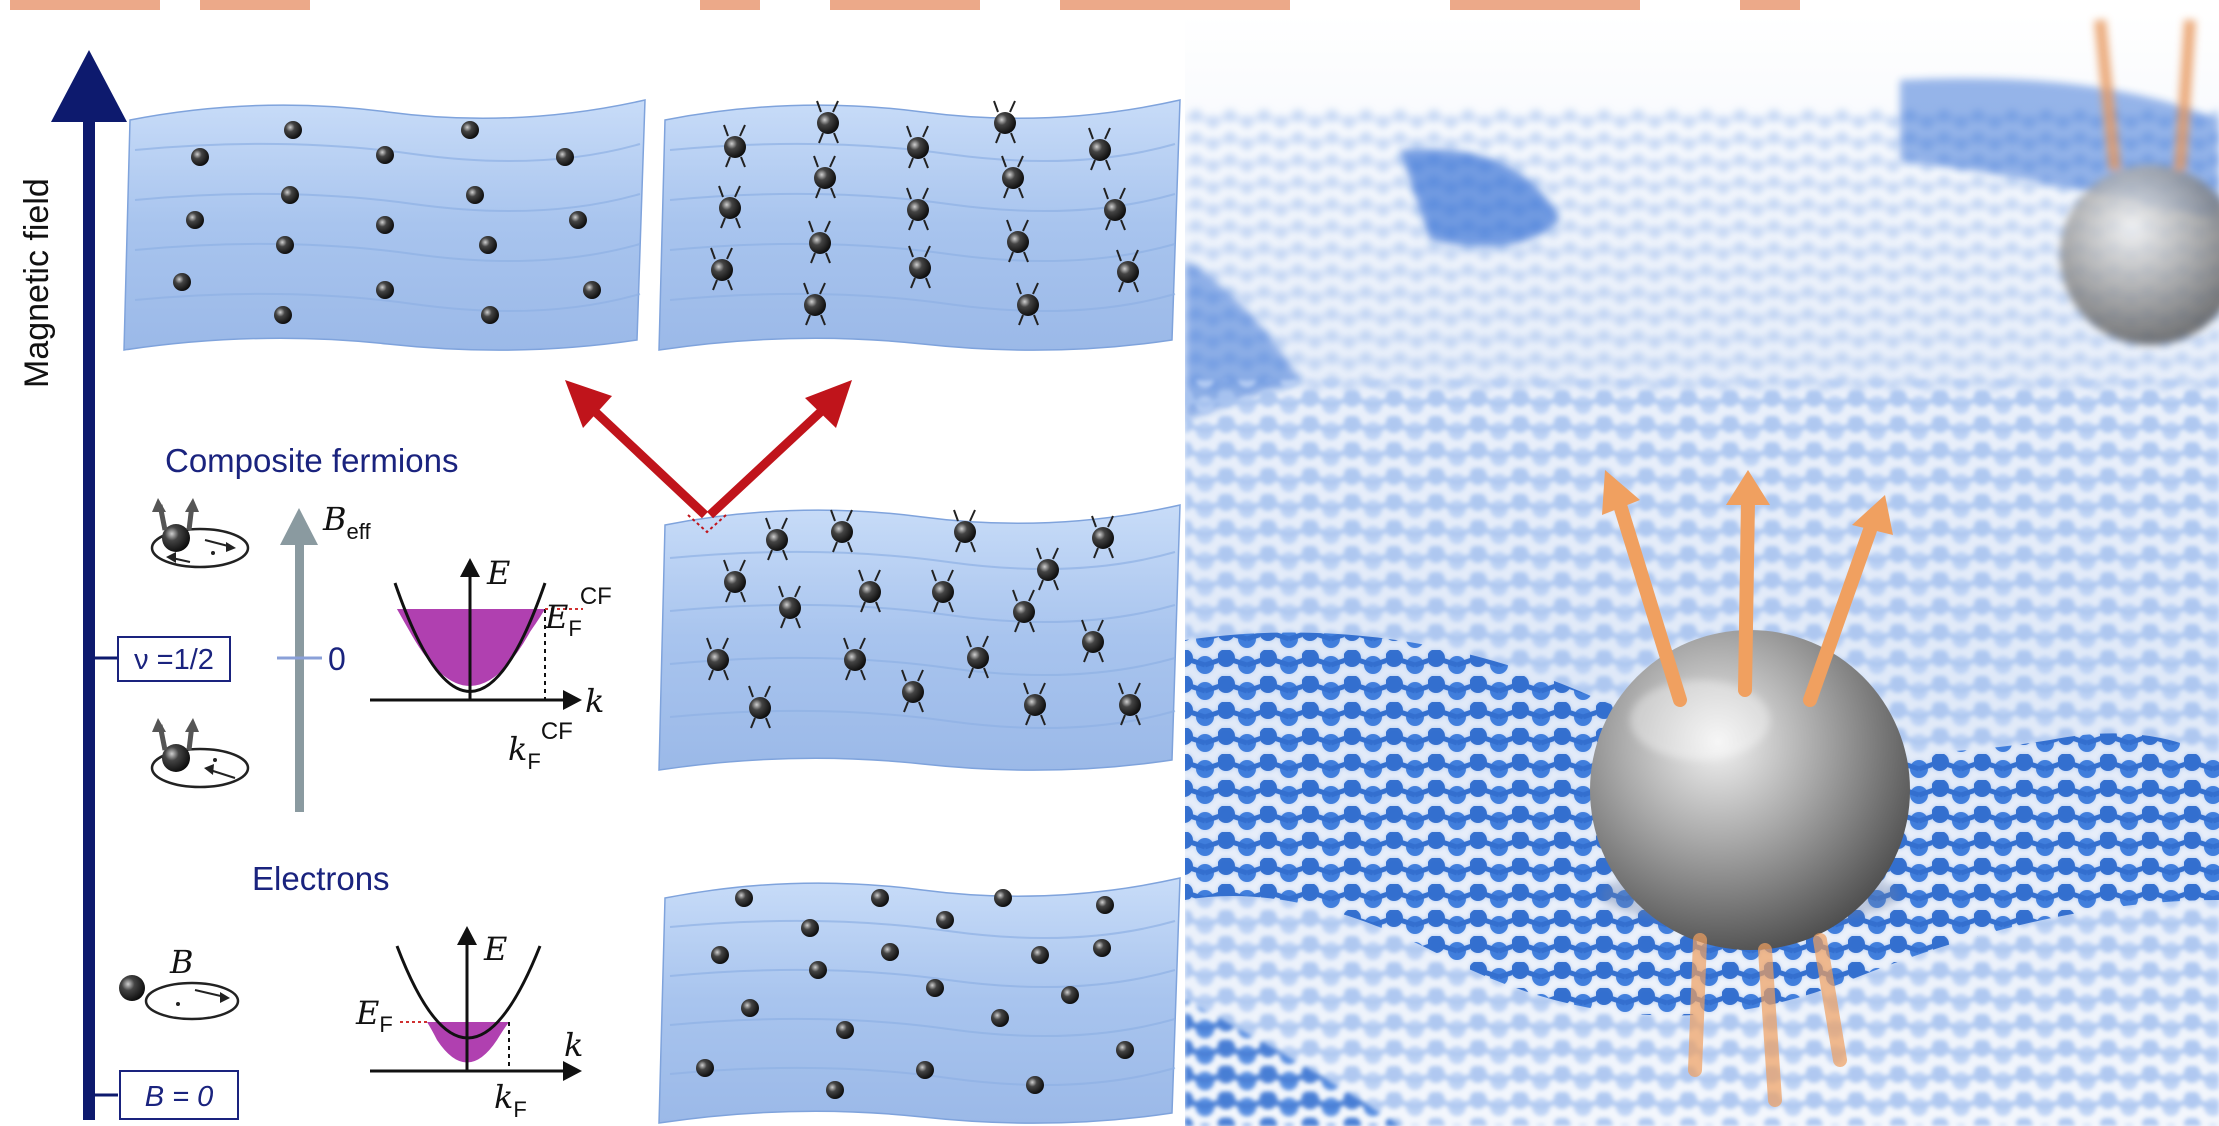 The image size is (2219, 1126). Describe the element at coordinates (37, 283) in the screenshot. I see `axis-label: Magnetic field` at that location.